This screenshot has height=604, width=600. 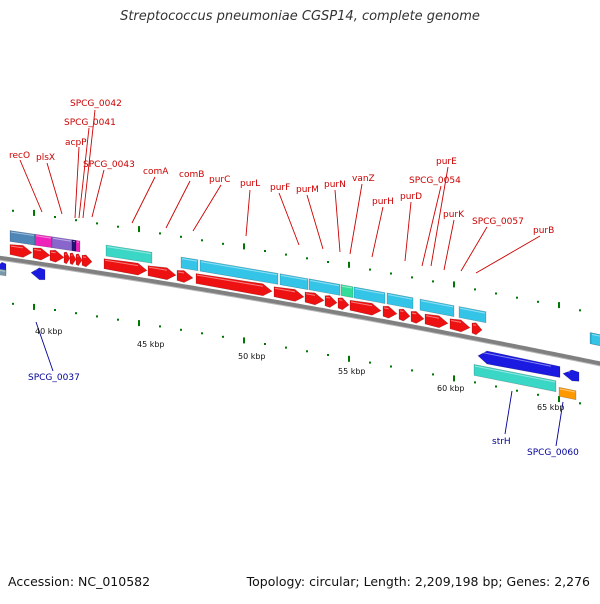 What do you see at coordinates (54, 378) in the screenshot?
I see `label-spcg-0037: SPCG_0037` at bounding box center [54, 378].